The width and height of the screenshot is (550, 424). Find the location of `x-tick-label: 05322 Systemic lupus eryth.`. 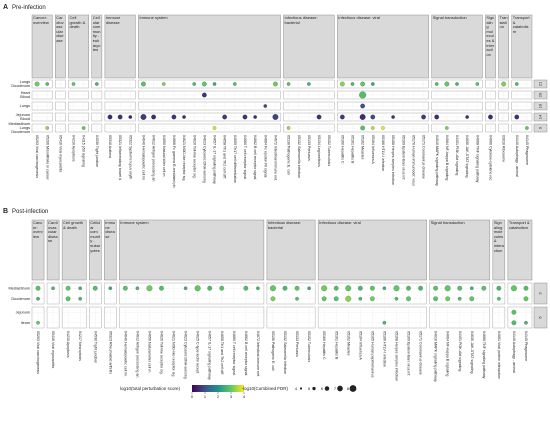

x-tick-label: 05322 Systemic lupus eryth. is located at coordinates (130, 157).